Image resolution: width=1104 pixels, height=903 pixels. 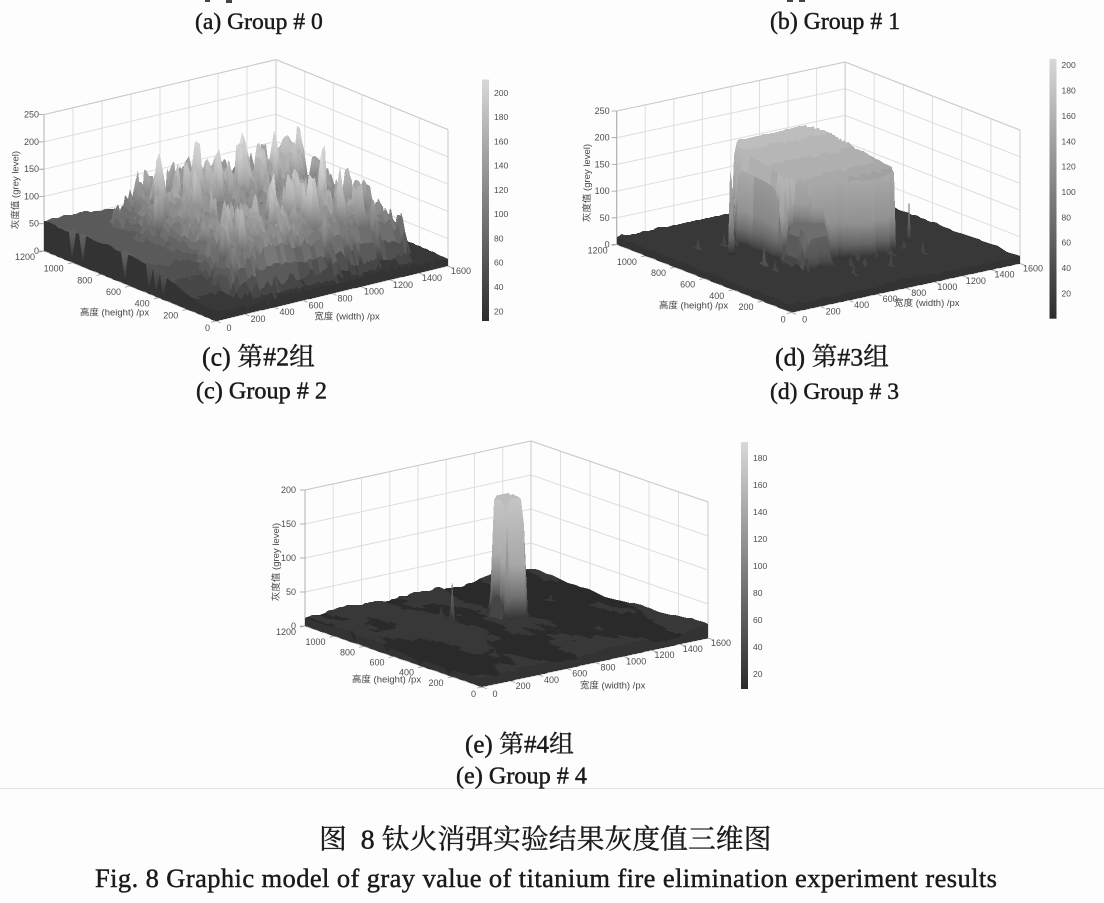 What do you see at coordinates (259, 22) in the screenshot?
I see `svg-text: (a) Group # 0` at bounding box center [259, 22].